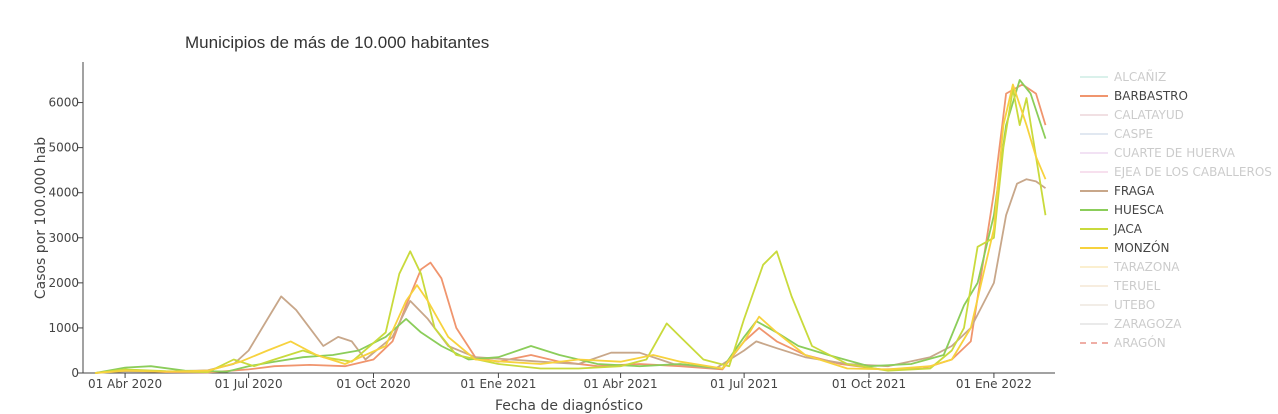 The image size is (1278, 414). I want to click on x-tick-label: 01 Jul 2020, so click(249, 384).